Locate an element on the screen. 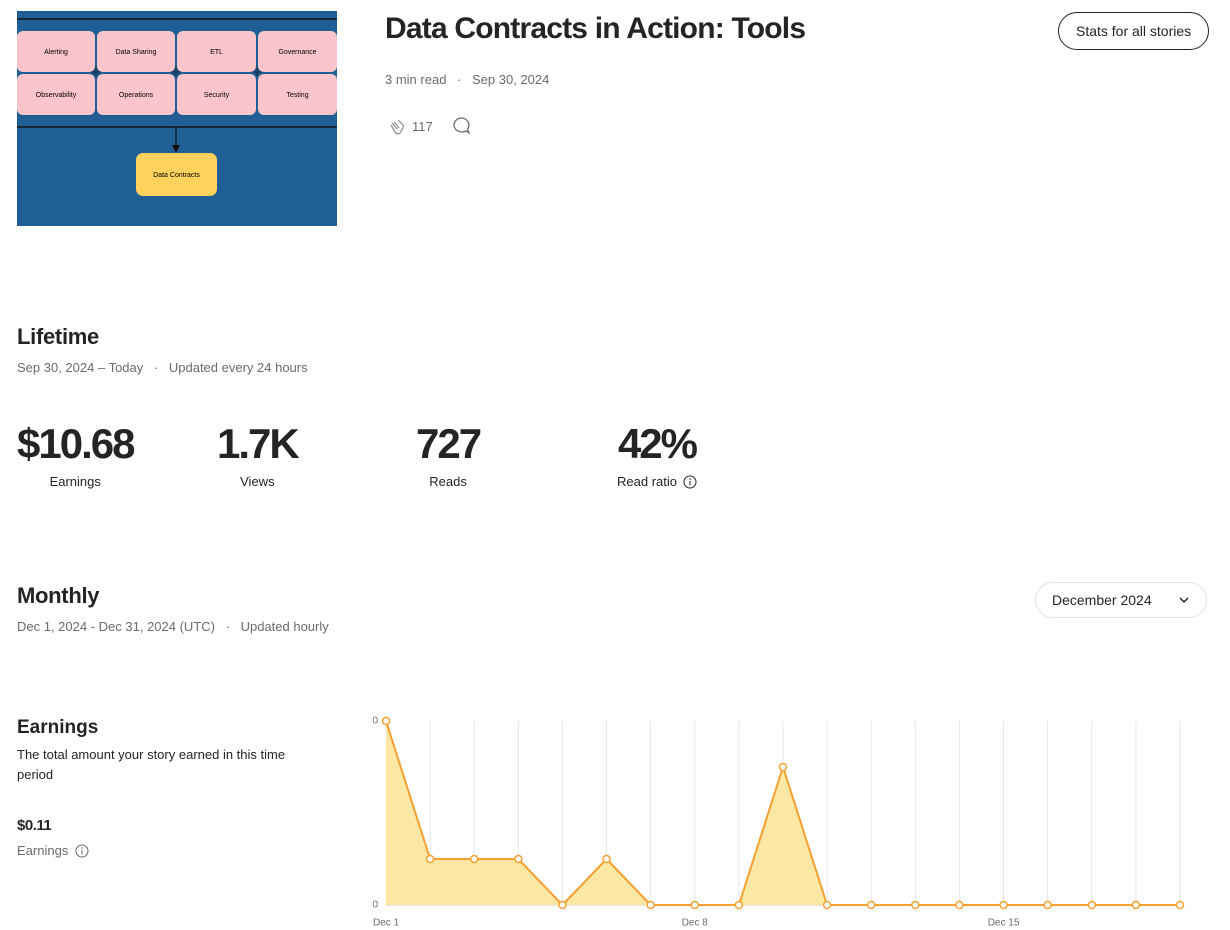 This screenshot has height=930, width=1230. diagram-target-label: Data Contracts is located at coordinates (176, 175).